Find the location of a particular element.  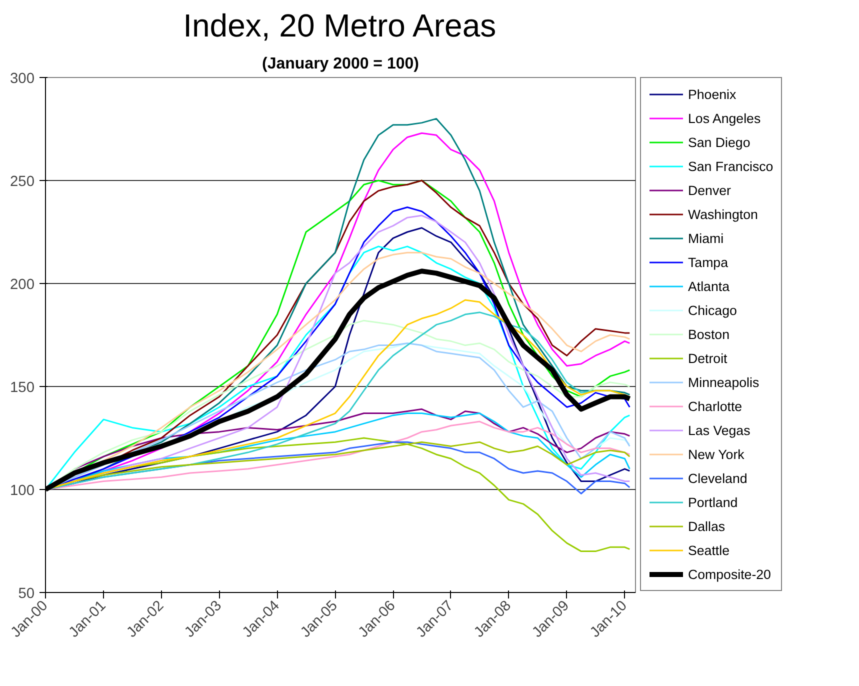

y-tick-label: 250 is located at coordinates (22, 182).